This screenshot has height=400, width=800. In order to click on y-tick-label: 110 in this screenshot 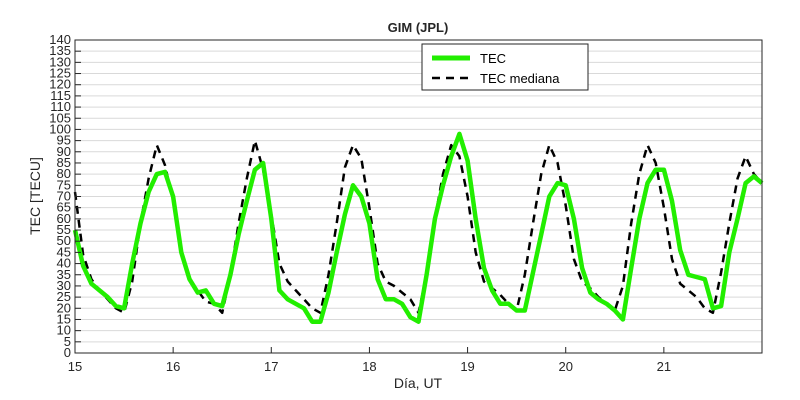, I will do `click(60, 106)`.